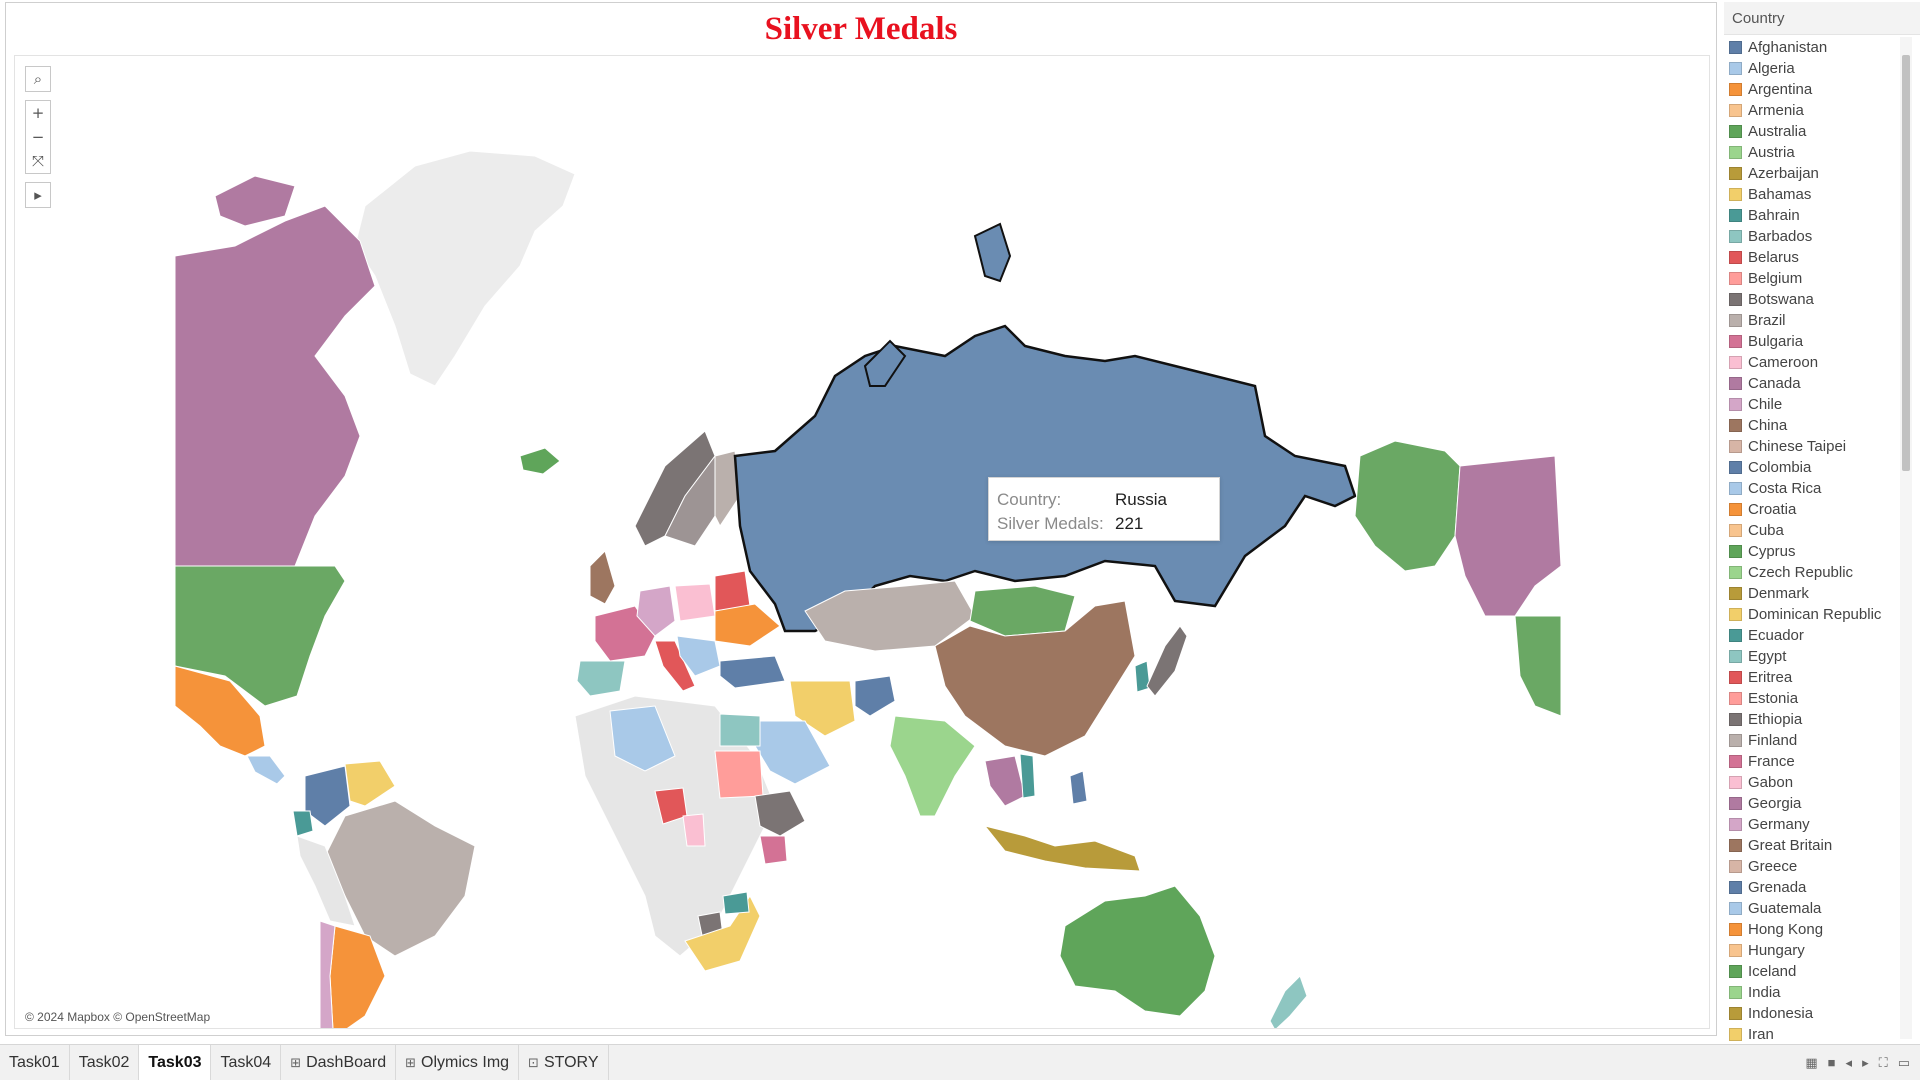 The width and height of the screenshot is (1920, 1080). What do you see at coordinates (1813, 362) in the screenshot?
I see `legend-item: Cameroon` at bounding box center [1813, 362].